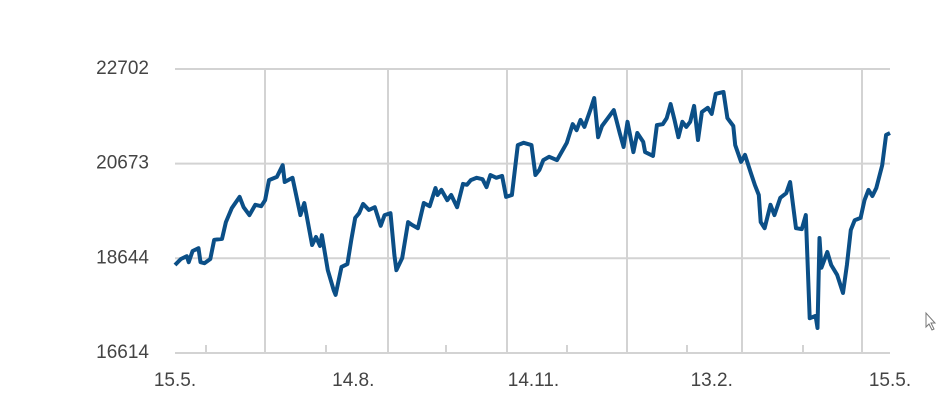 The width and height of the screenshot is (939, 419). What do you see at coordinates (712, 380) in the screenshot?
I see `x-tick-label: 13.2.` at bounding box center [712, 380].